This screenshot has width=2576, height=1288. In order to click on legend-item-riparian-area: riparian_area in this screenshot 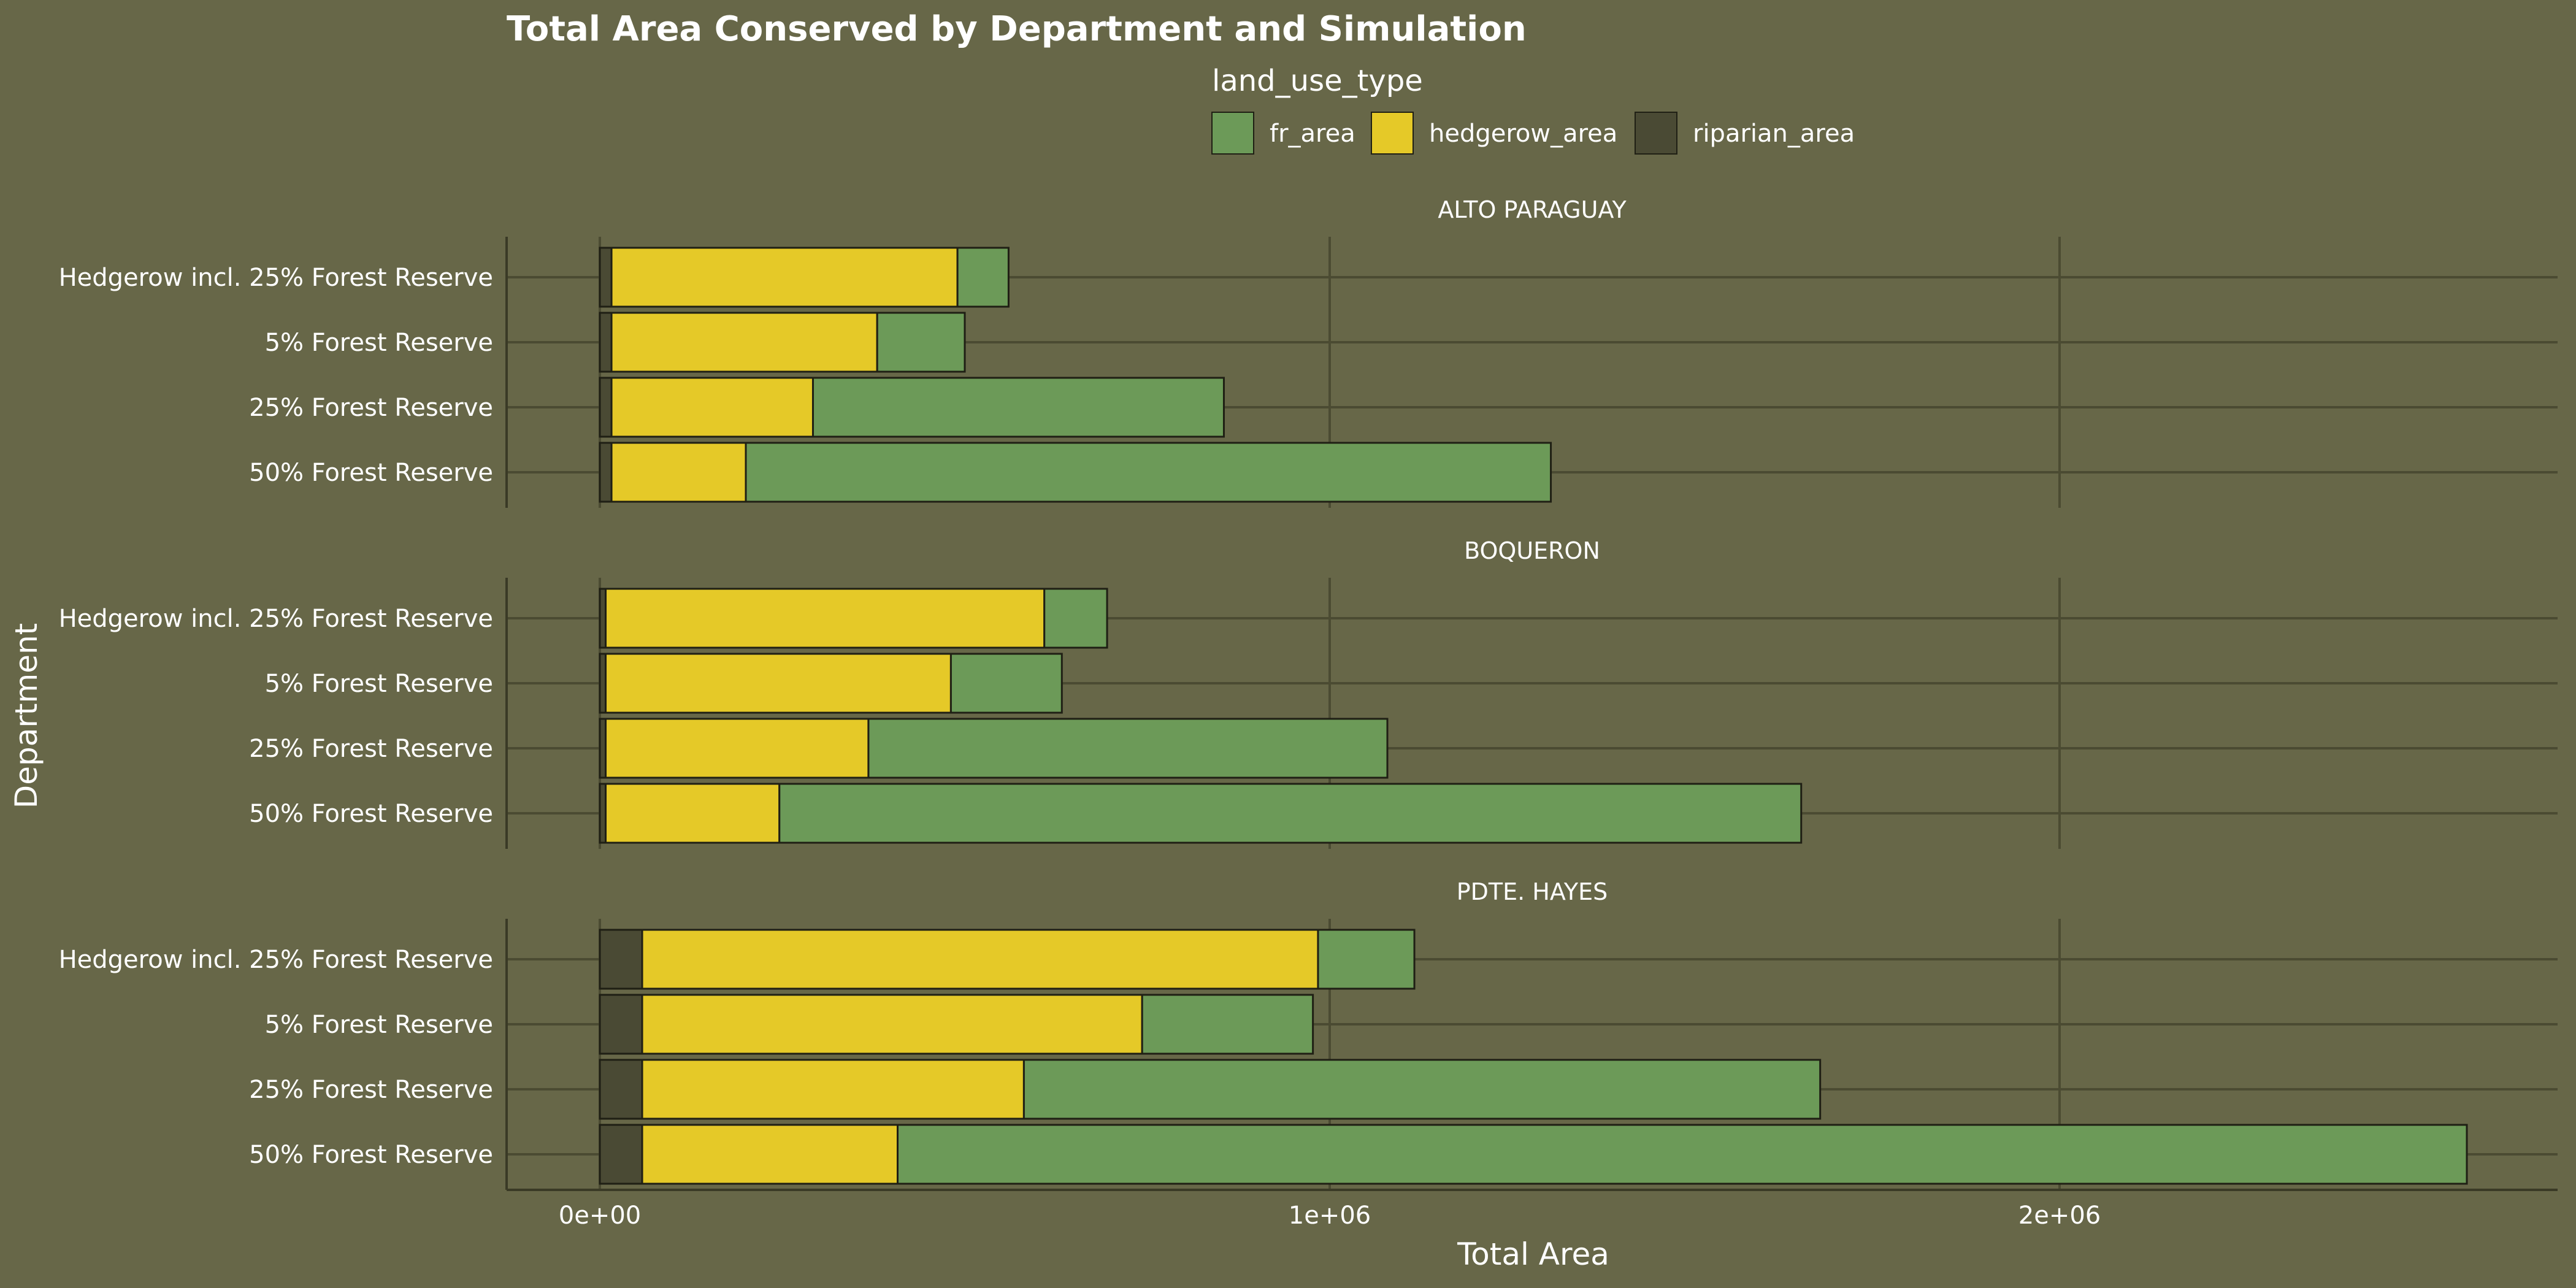, I will do `click(1745, 133)`.